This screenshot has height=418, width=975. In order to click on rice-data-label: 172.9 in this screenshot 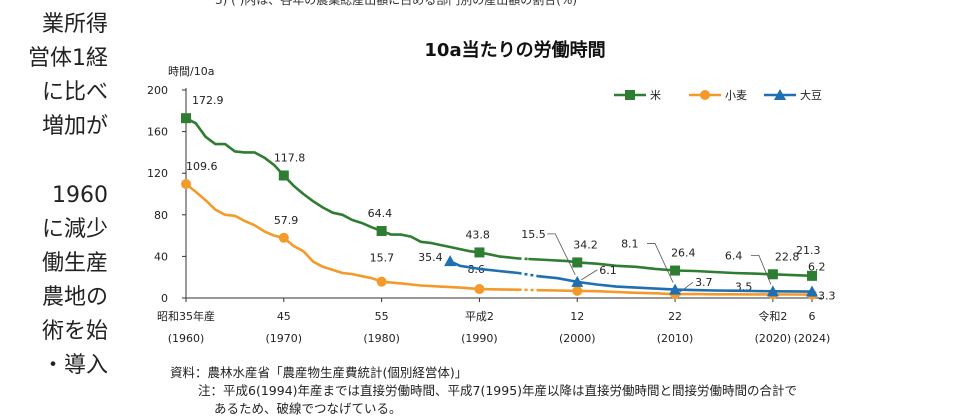, I will do `click(208, 100)`.